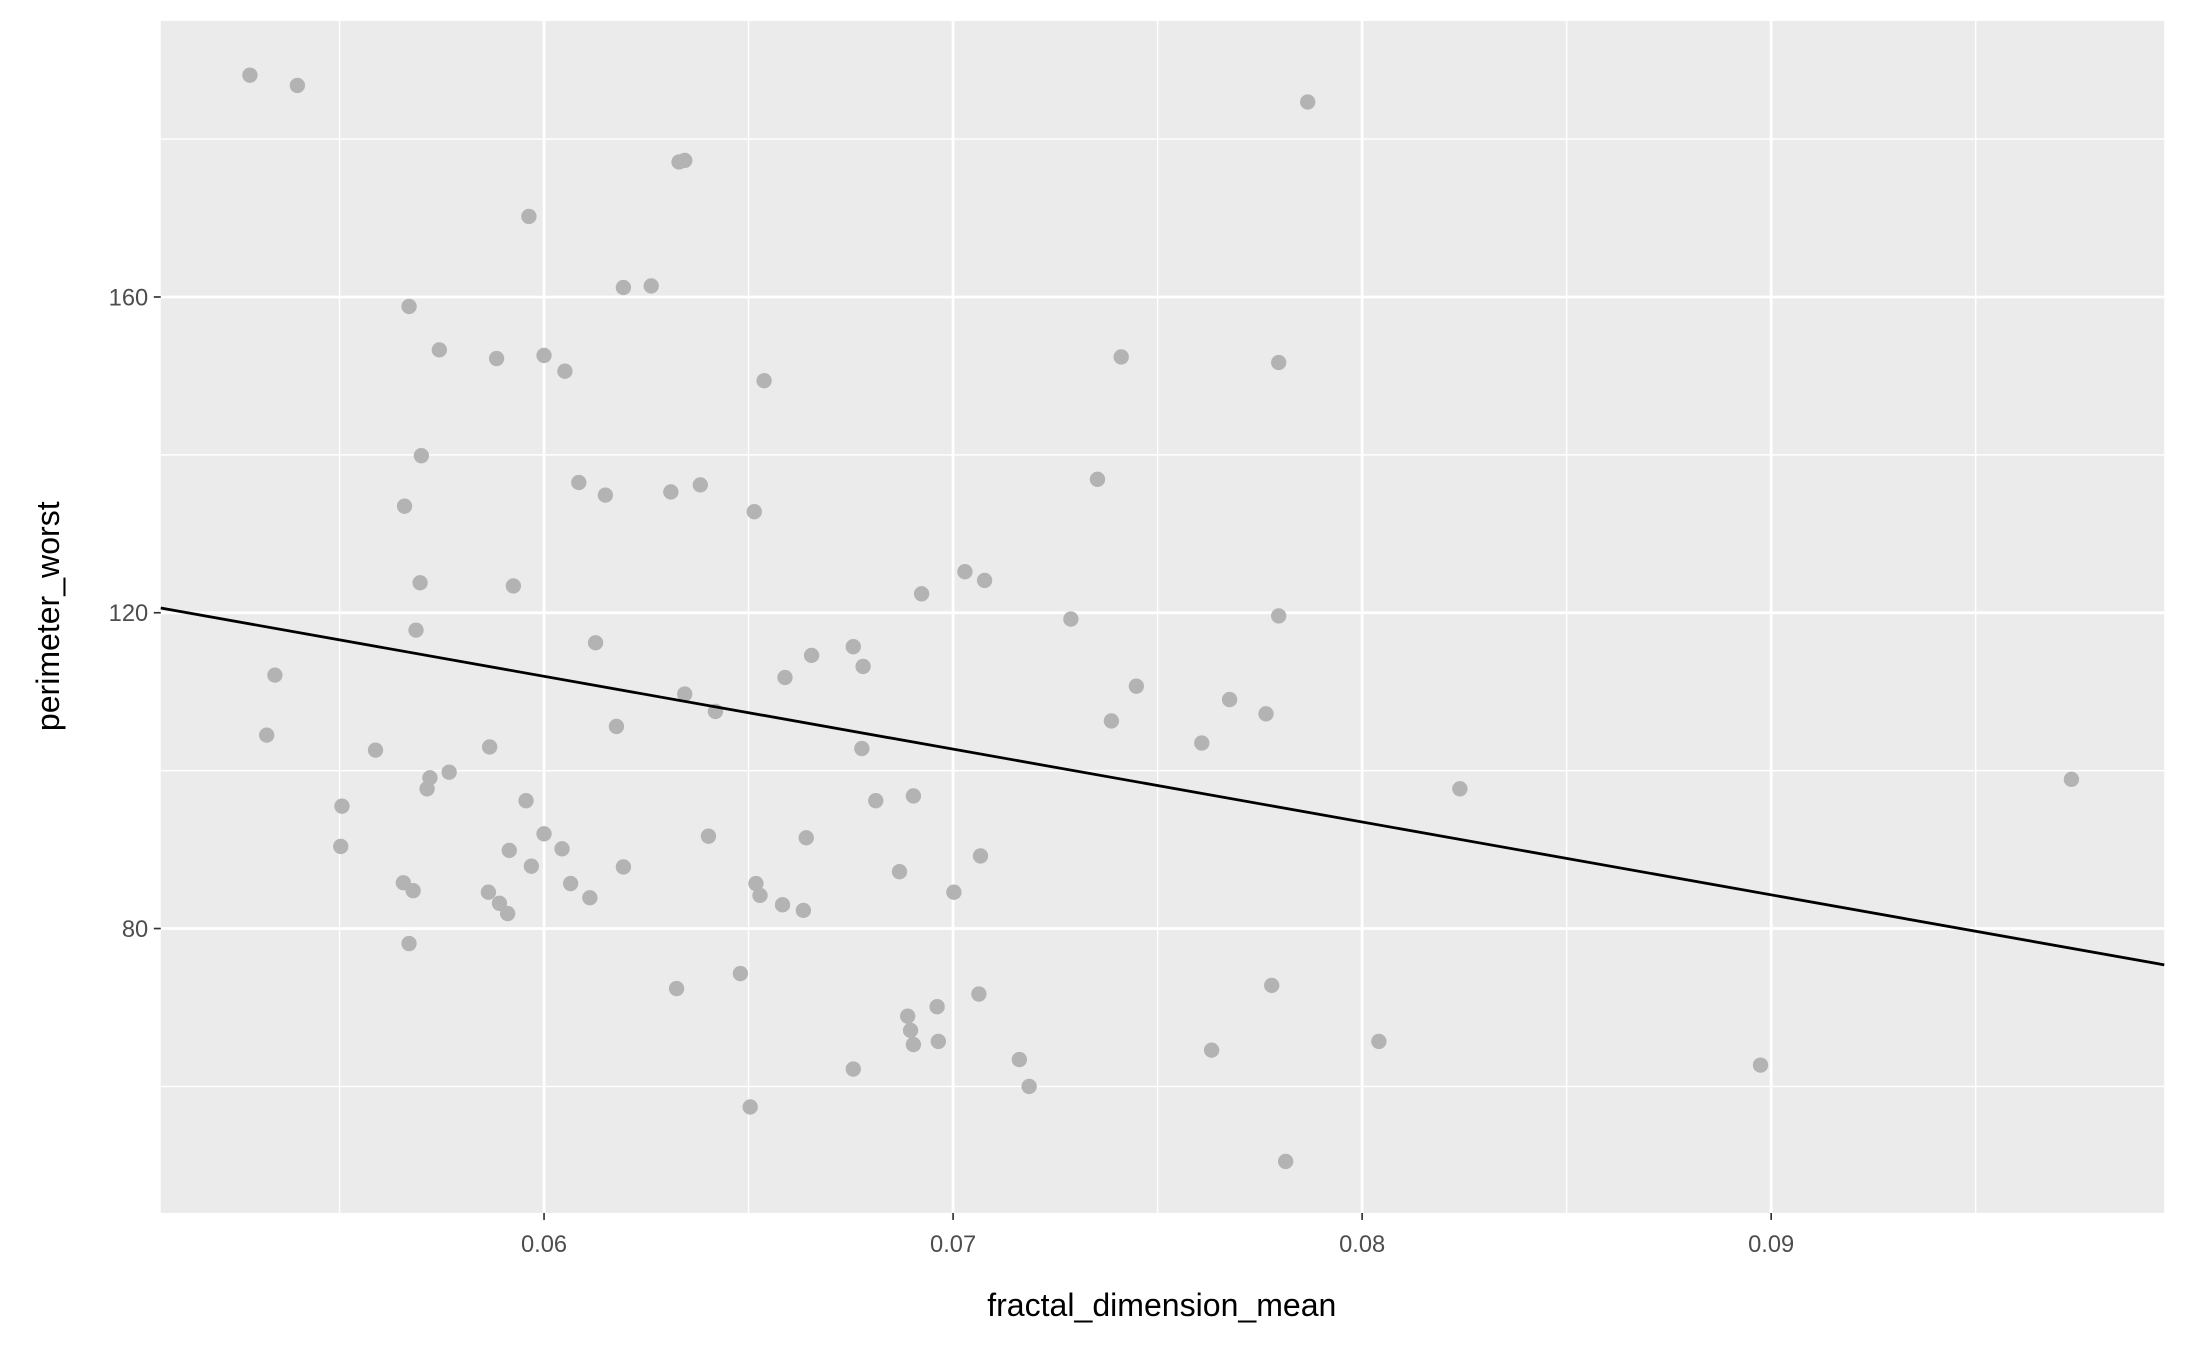 The width and height of the screenshot is (2187, 1351). Describe the element at coordinates (129, 614) in the screenshot. I see `y-tick-label: 120` at that location.